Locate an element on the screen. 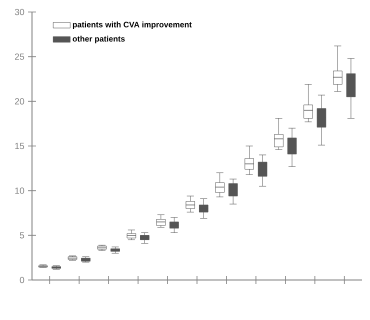 The width and height of the screenshot is (370, 320). y-tick-label: 0 is located at coordinates (22, 280).